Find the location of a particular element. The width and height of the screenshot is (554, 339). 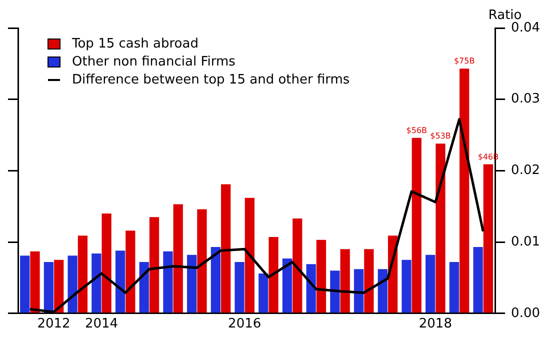

y-tick-label: 0.01 is located at coordinates (525, 242).